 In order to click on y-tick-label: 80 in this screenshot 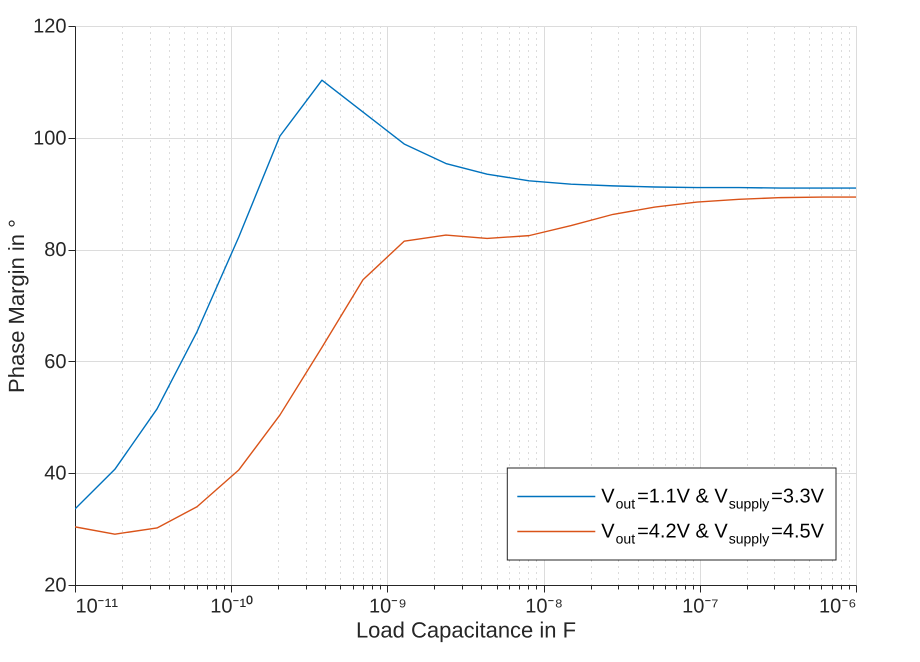, I will do `click(55, 250)`.